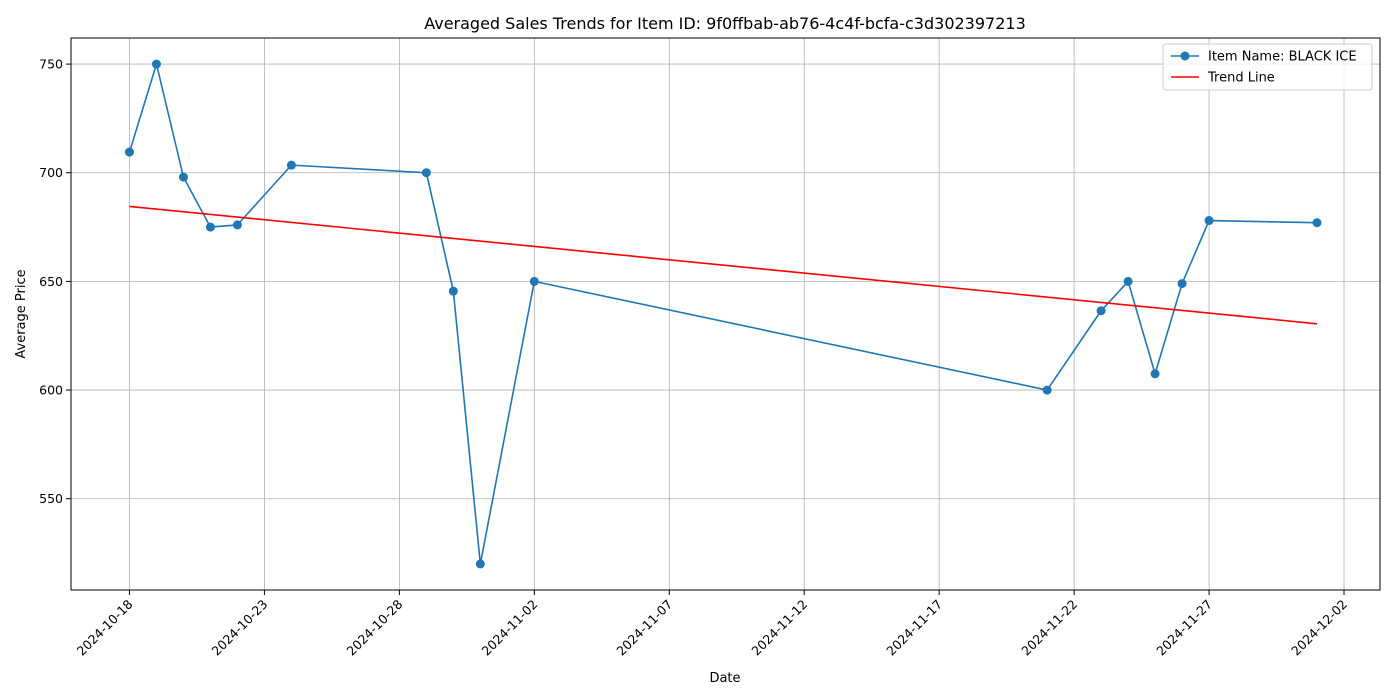  I want to click on x-axis-label: Date, so click(724, 678).